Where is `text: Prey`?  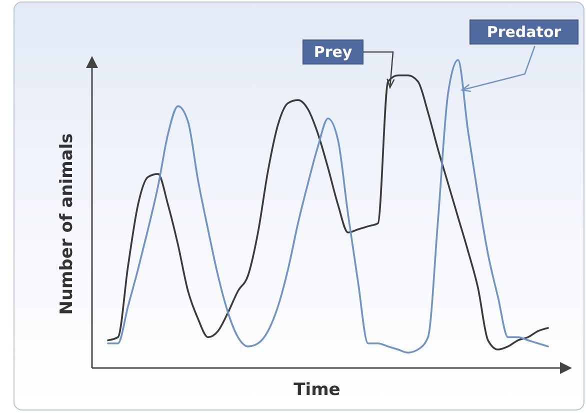
text: Prey is located at coordinates (333, 52).